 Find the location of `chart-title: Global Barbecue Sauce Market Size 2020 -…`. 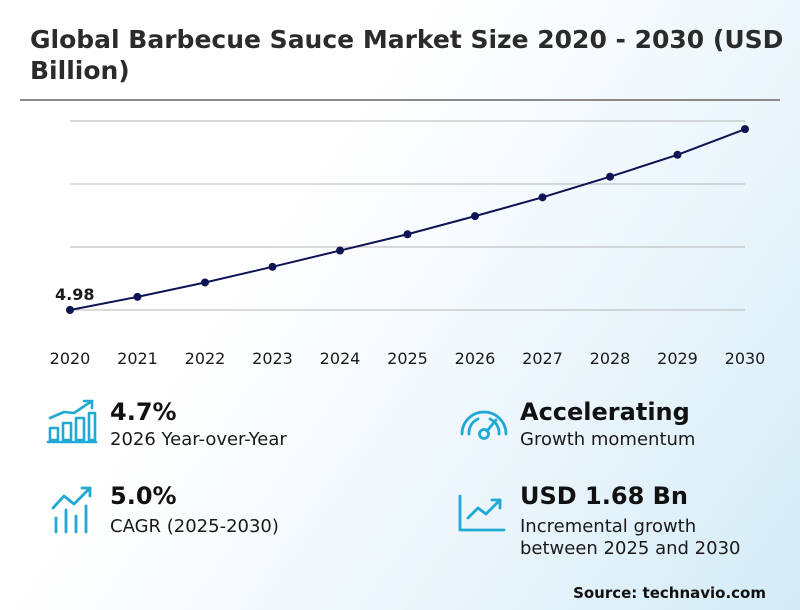

chart-title: Global Barbecue Sauce Market Size 2020 -… is located at coordinates (407, 55).